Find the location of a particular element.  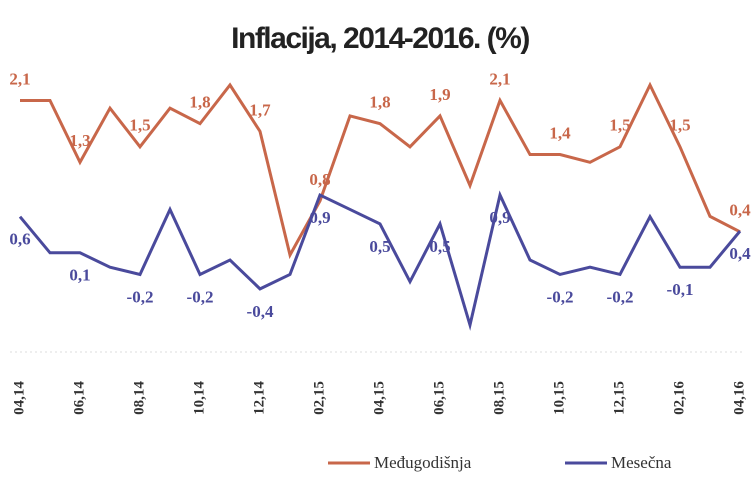

legend-label: Međugodišnja is located at coordinates (423, 462).